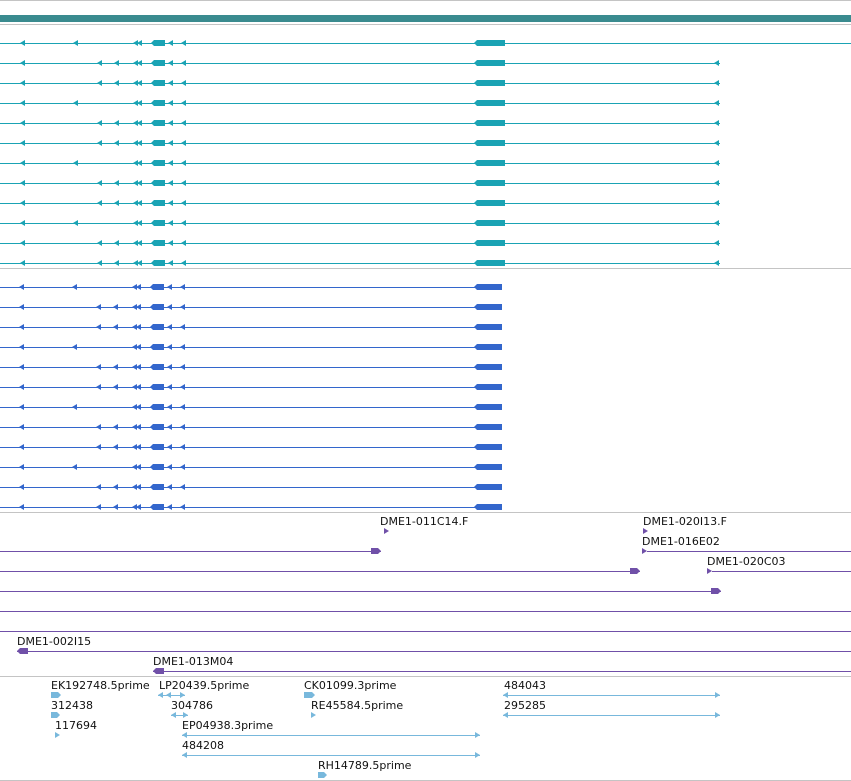 The image size is (851, 781). Describe the element at coordinates (56, 695) in the screenshot. I see `est-block` at that location.